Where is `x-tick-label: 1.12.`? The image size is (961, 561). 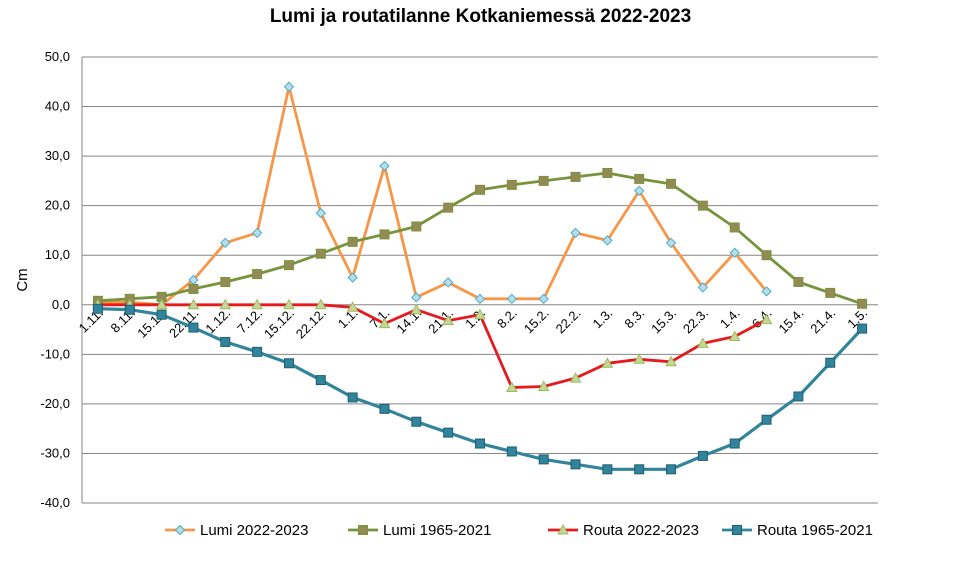
x-tick-label: 1.12. is located at coordinates (217, 320).